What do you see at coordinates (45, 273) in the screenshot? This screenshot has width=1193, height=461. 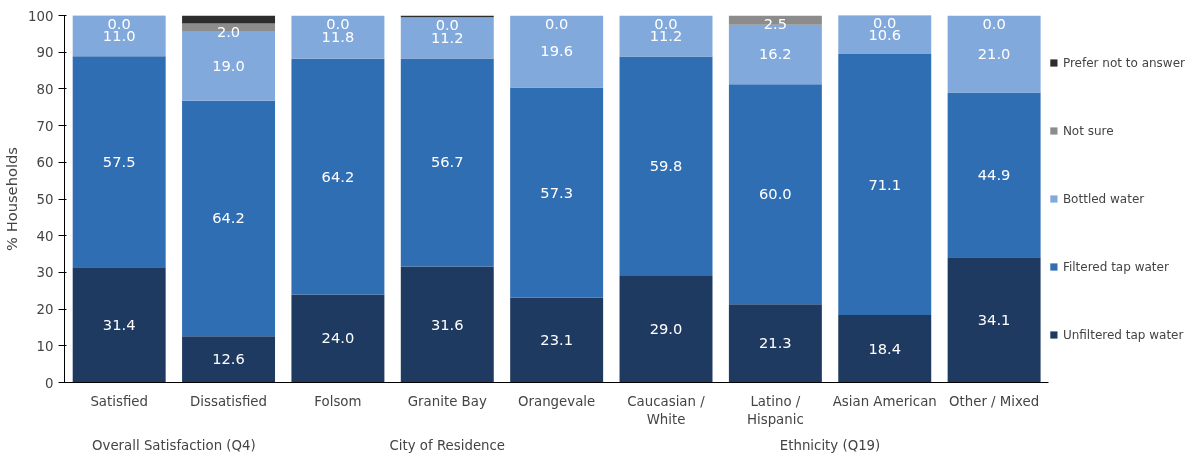 I see `y-tick-label: 30` at bounding box center [45, 273].